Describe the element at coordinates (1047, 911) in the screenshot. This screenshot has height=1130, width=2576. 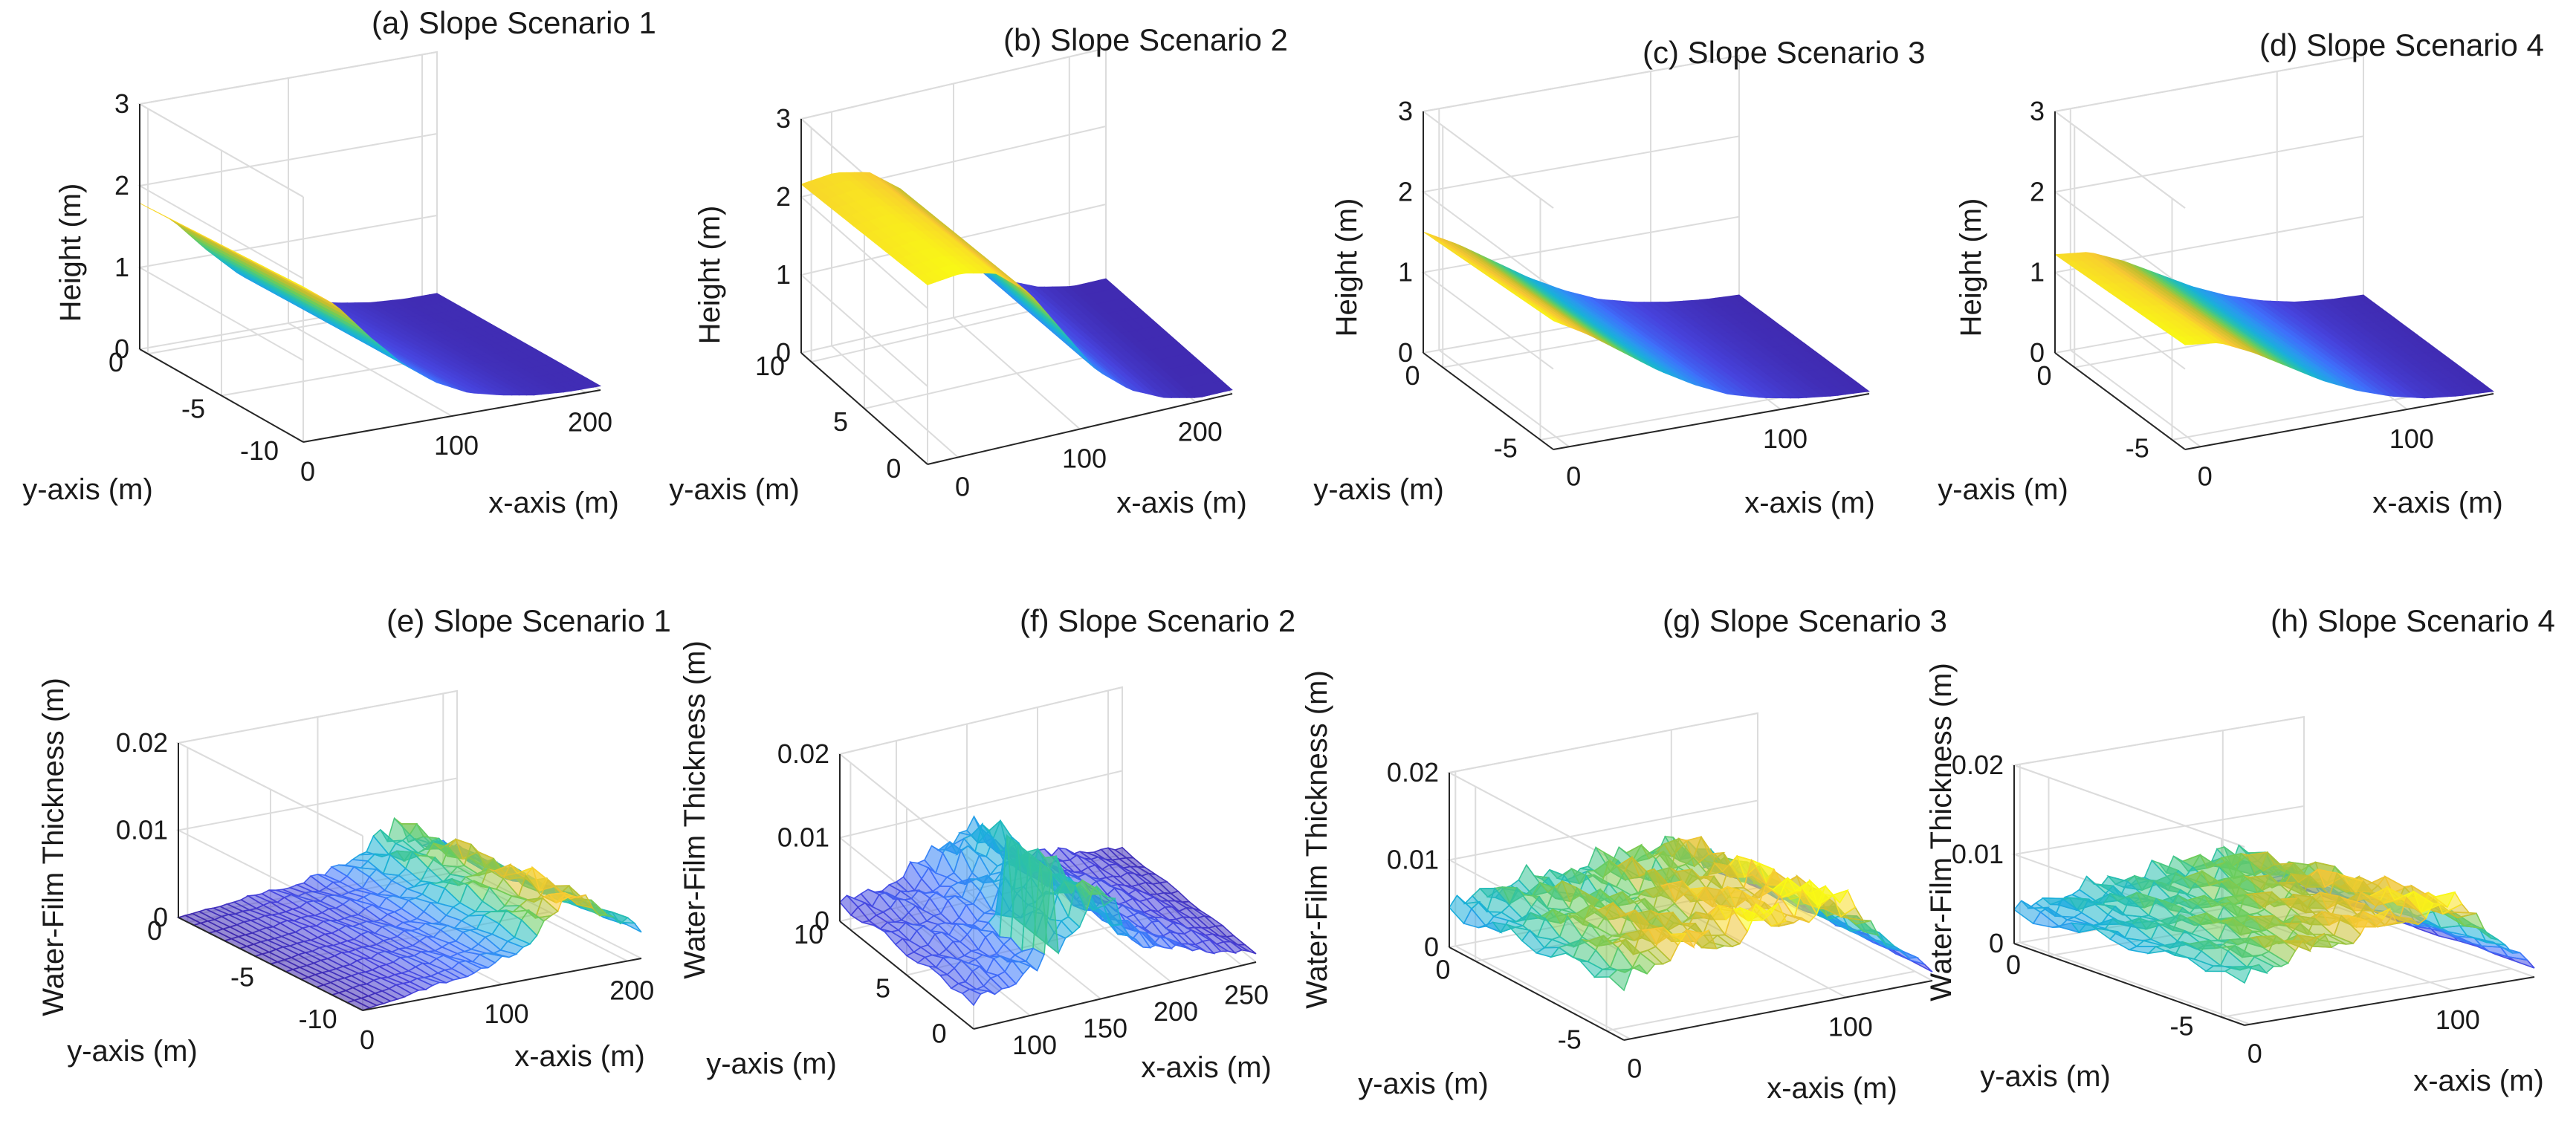
I see `surface-f` at that location.